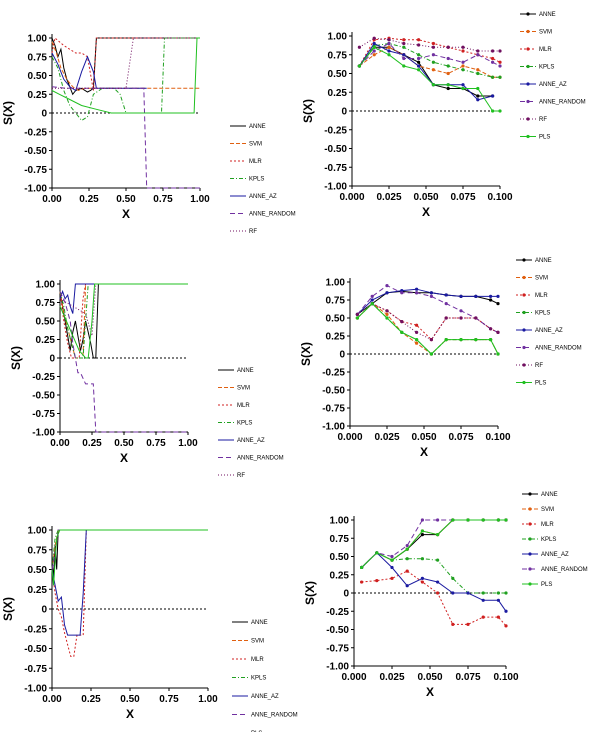 This screenshot has height=732, width=600. I want to click on x-tick-label: 0.00, so click(52, 199).